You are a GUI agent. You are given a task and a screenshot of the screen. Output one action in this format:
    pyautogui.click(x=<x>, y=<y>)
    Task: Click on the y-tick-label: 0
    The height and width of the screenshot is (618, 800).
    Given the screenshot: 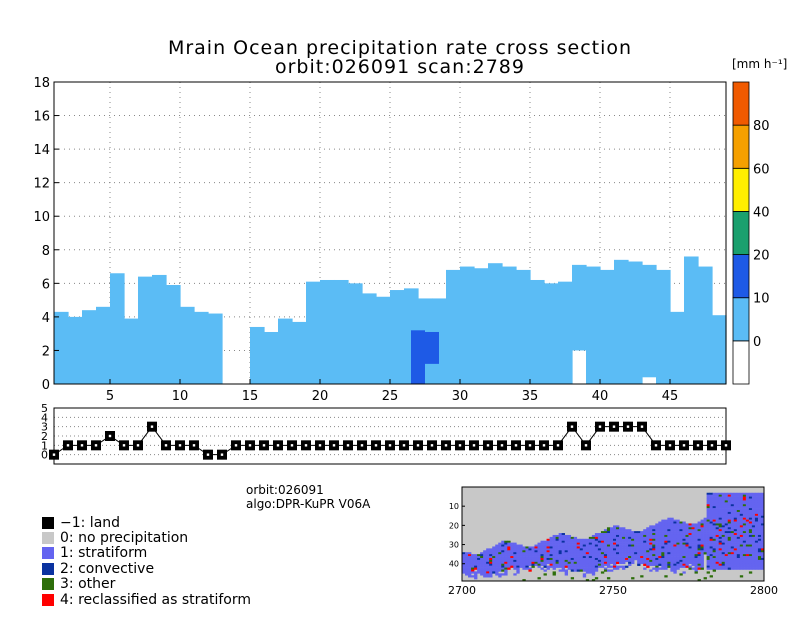 What is the action you would take?
    pyautogui.click(x=44, y=455)
    